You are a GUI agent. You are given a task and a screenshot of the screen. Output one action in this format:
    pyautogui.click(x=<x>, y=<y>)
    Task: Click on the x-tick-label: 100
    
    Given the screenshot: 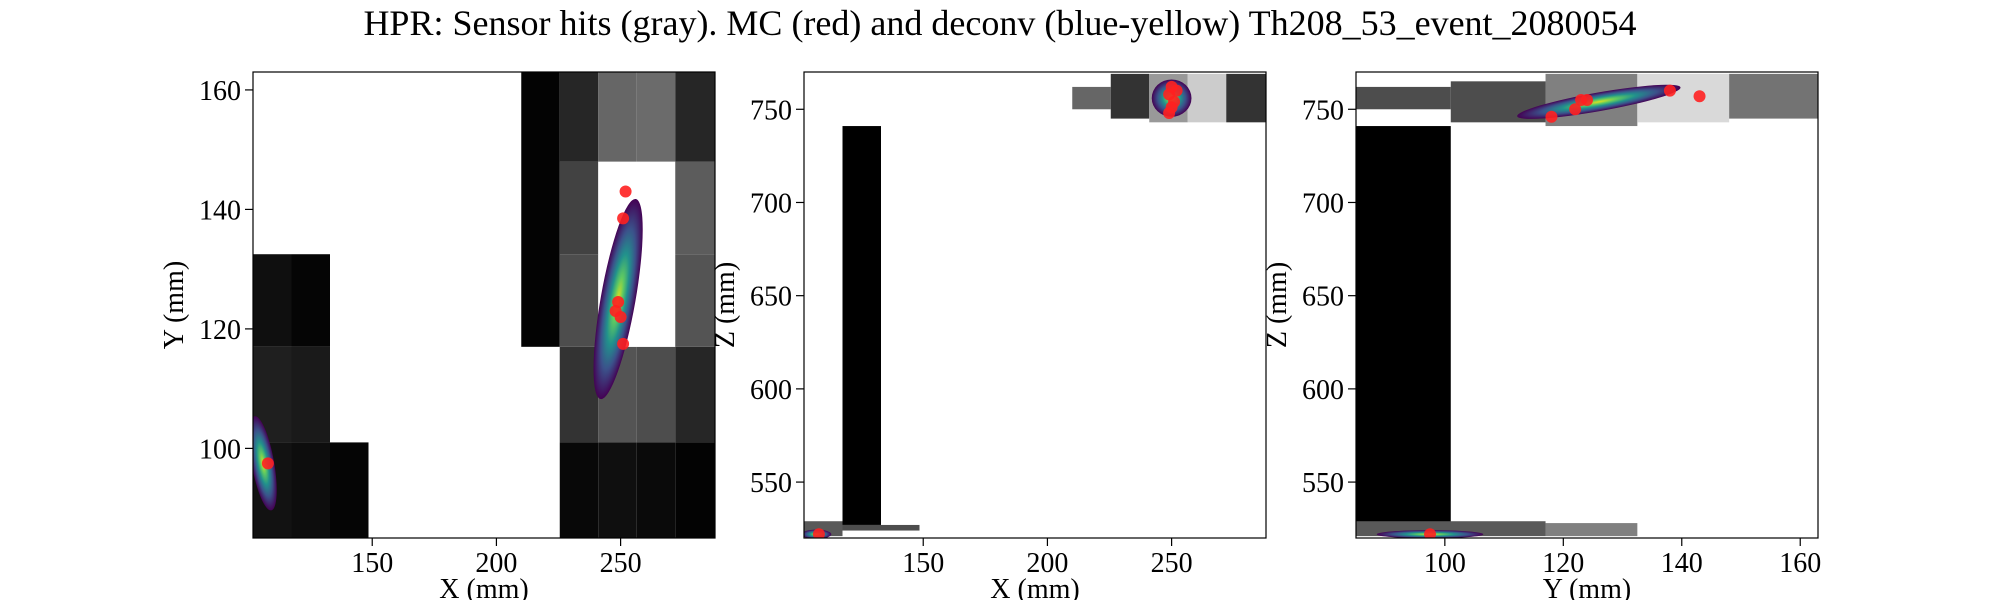 What is the action you would take?
    pyautogui.click(x=1445, y=563)
    